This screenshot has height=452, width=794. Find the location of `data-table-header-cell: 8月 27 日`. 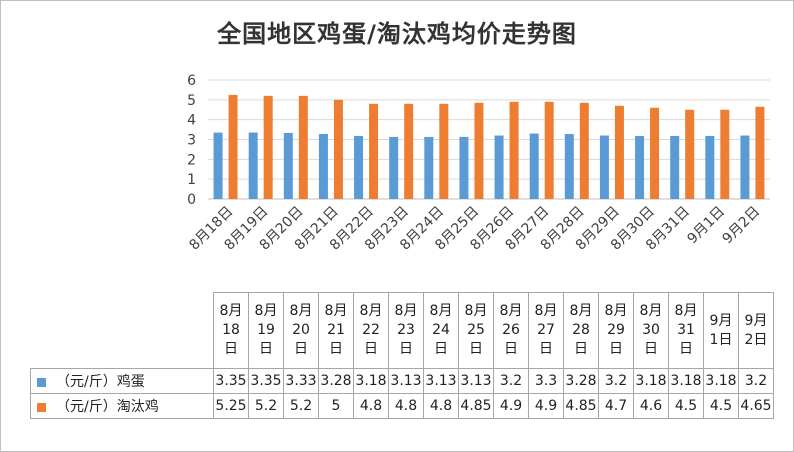

data-table-header-cell: 8月 27 日 is located at coordinates (546, 330).